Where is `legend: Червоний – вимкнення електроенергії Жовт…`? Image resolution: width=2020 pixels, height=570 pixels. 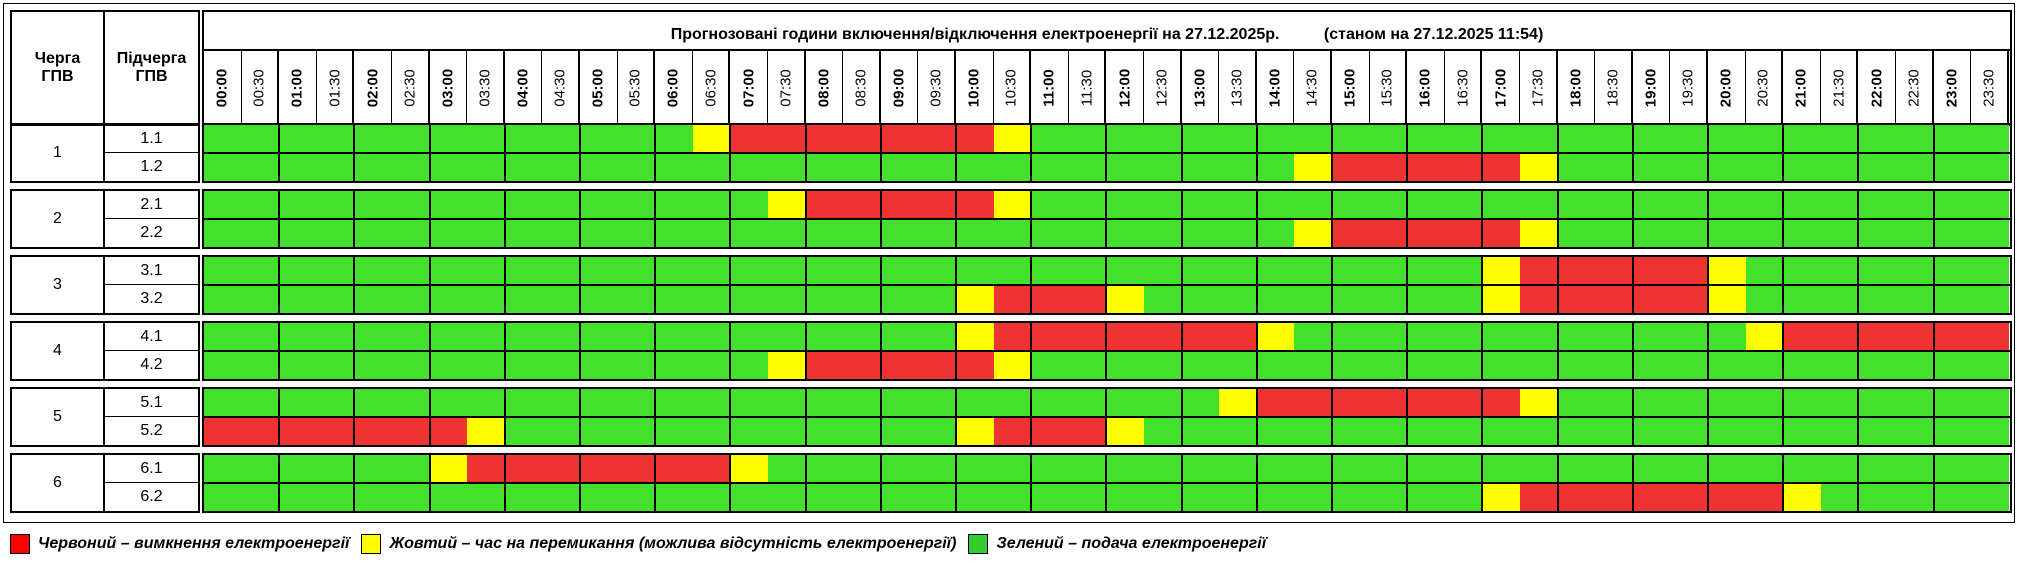
legend: Червоний – вимкнення електроенергії Жовт… is located at coordinates (644, 544).